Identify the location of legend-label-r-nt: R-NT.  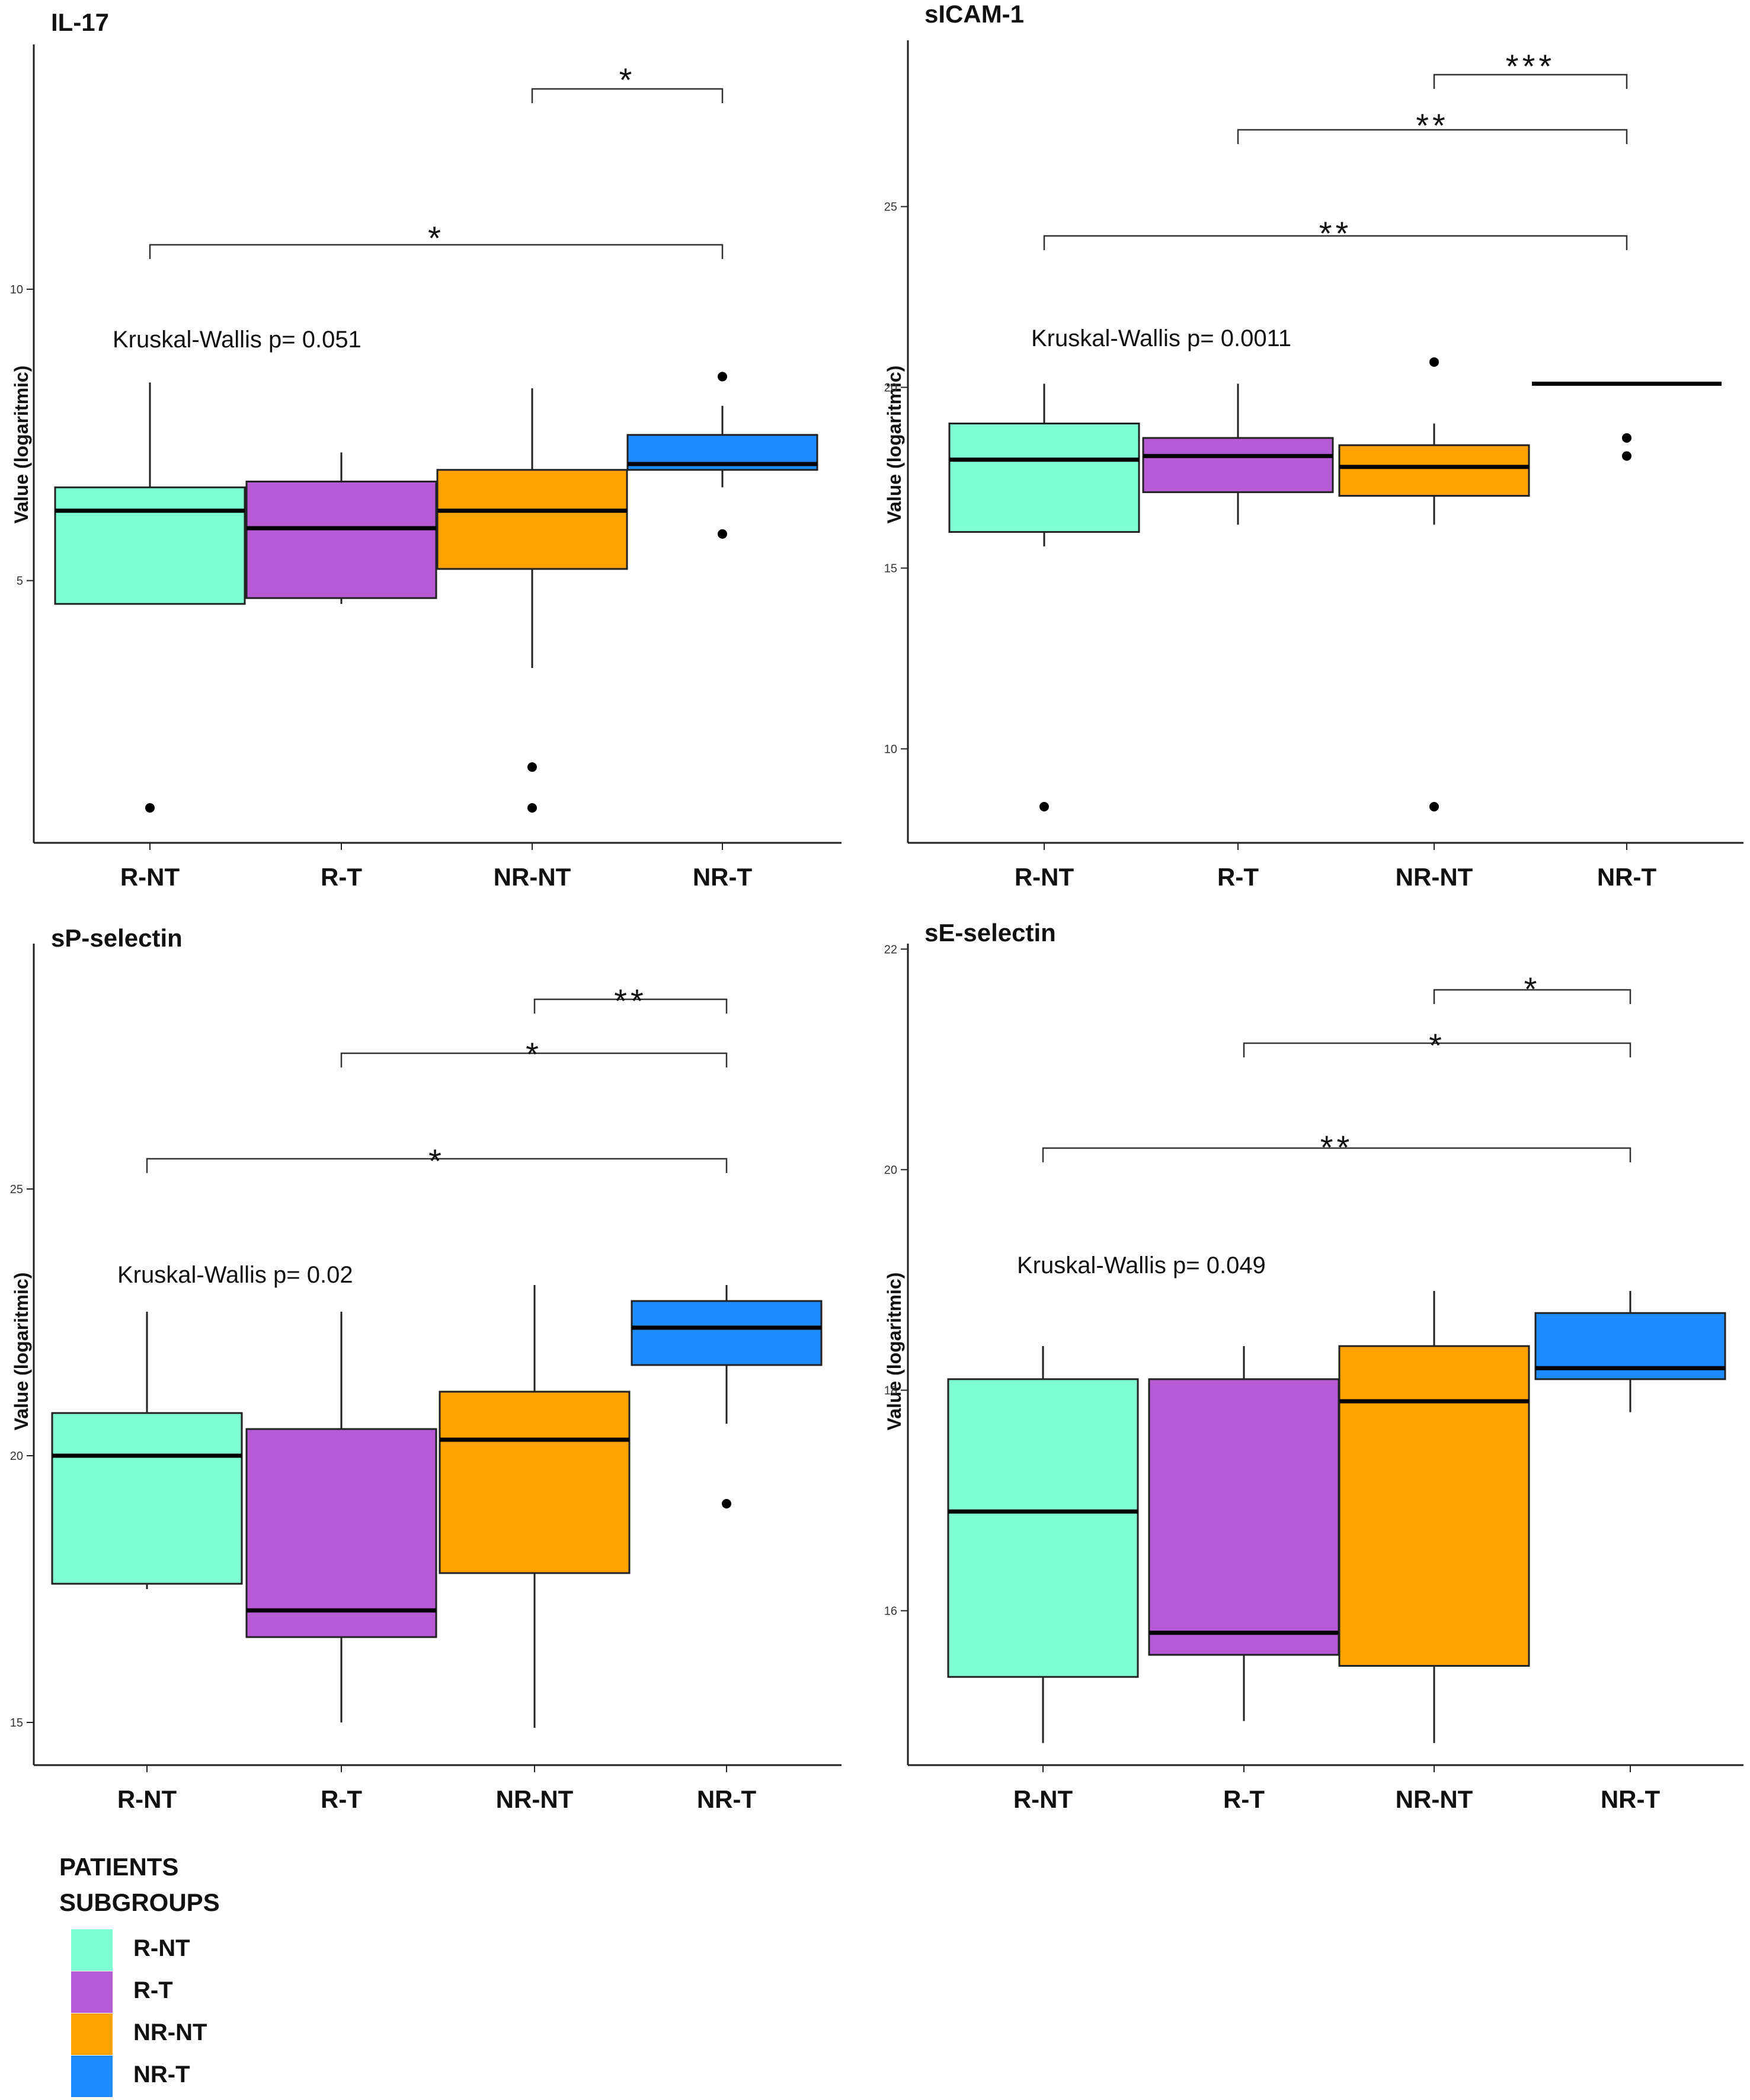
(161, 1948).